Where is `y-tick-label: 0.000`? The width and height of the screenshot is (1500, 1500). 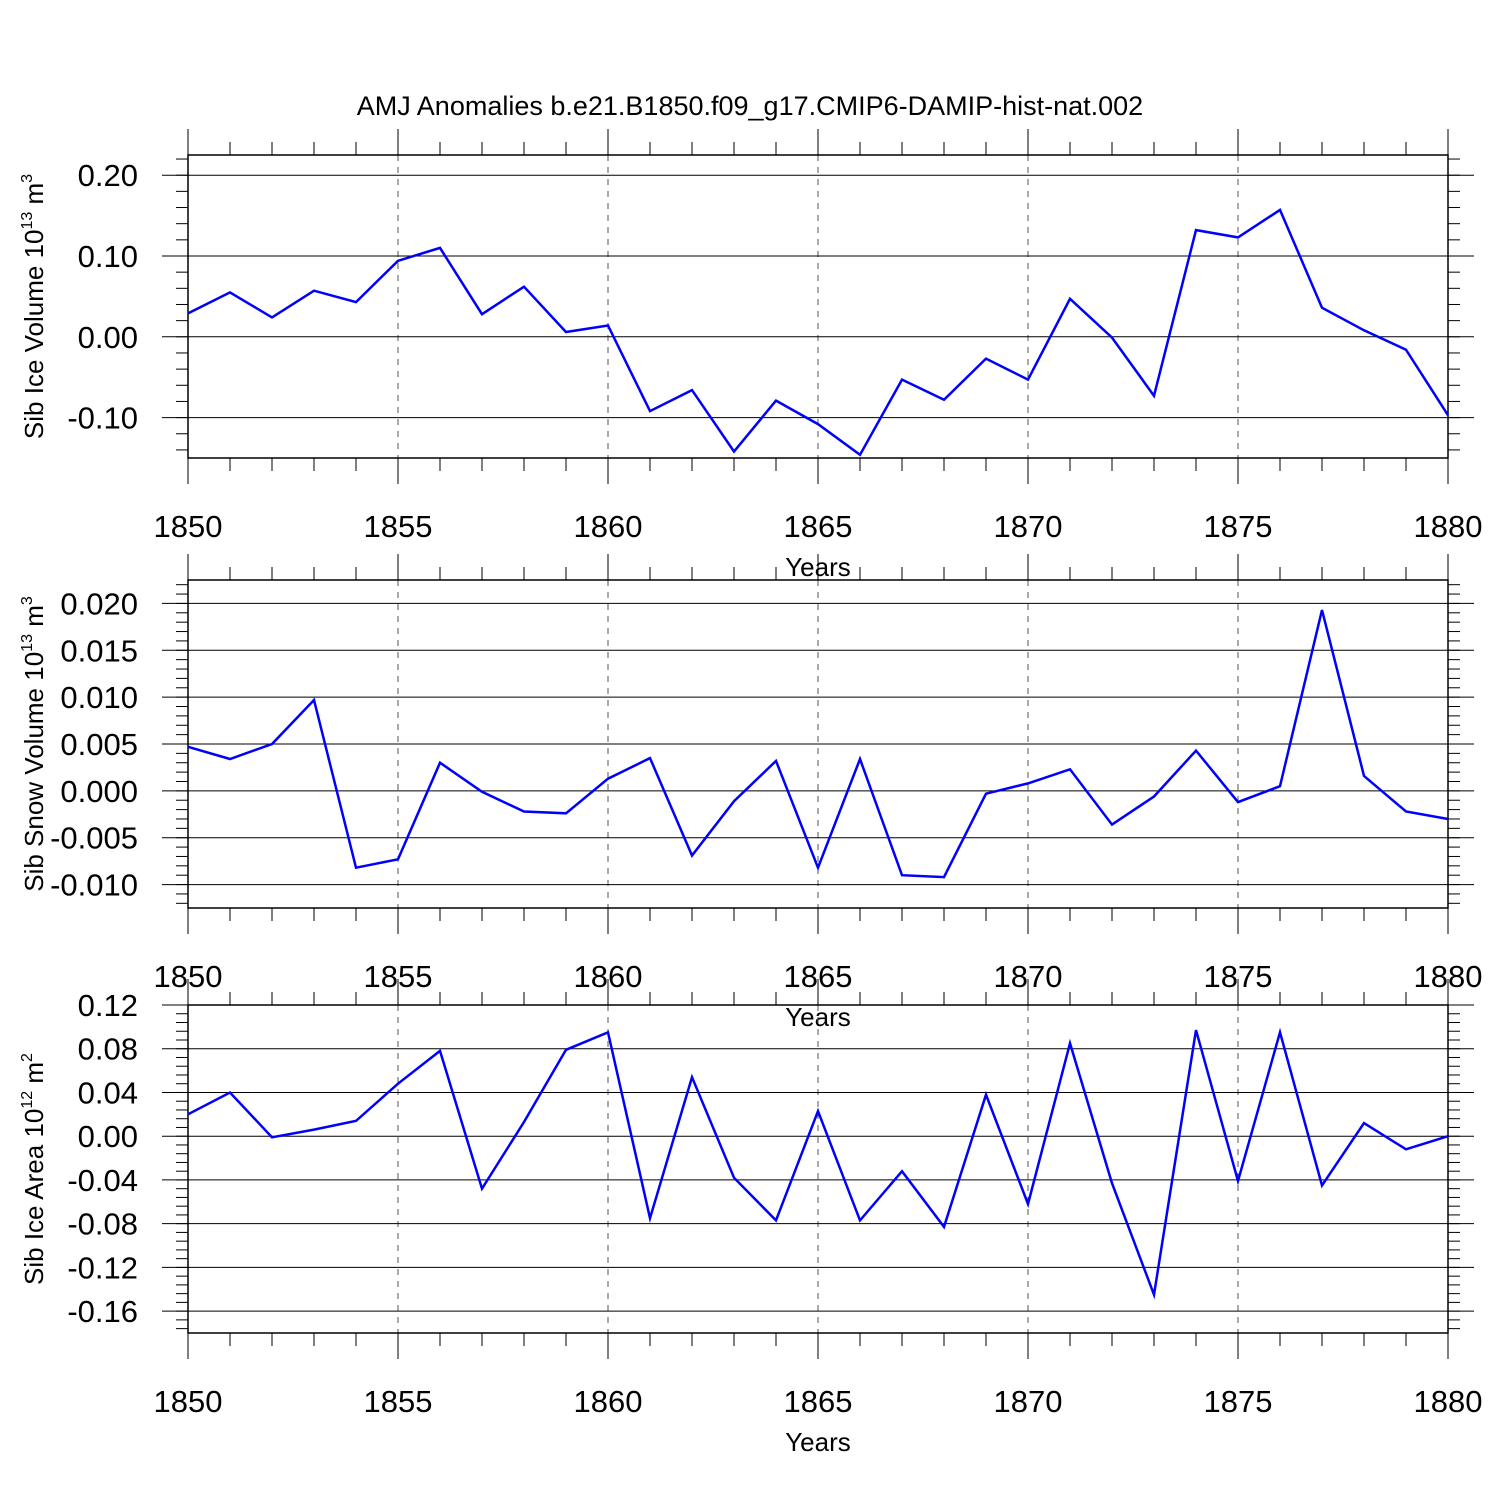
y-tick-label: 0.000 is located at coordinates (99, 791).